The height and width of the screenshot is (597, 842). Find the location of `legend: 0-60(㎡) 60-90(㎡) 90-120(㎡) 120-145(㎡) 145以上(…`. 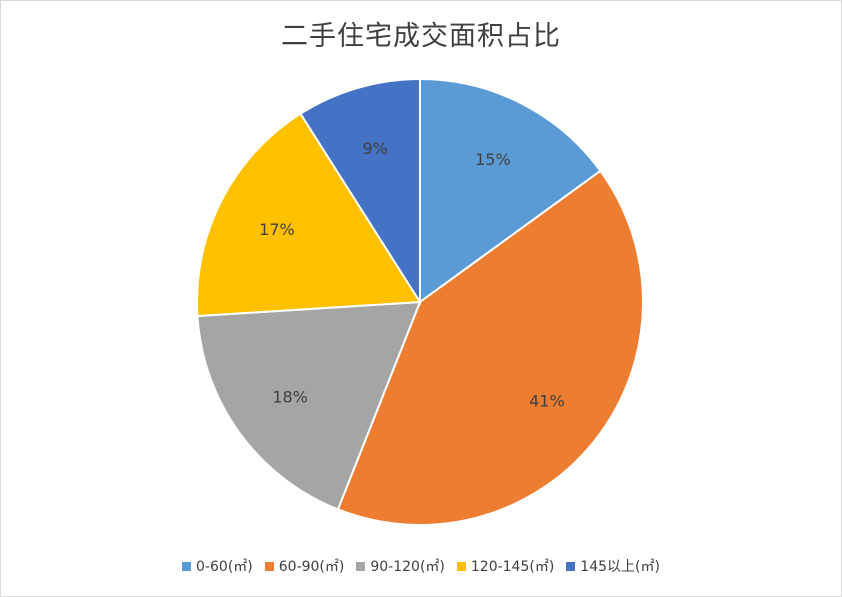

legend: 0-60(㎡) 60-90(㎡) 90-120(㎡) 120-145(㎡) 145以上(… is located at coordinates (421, 566).